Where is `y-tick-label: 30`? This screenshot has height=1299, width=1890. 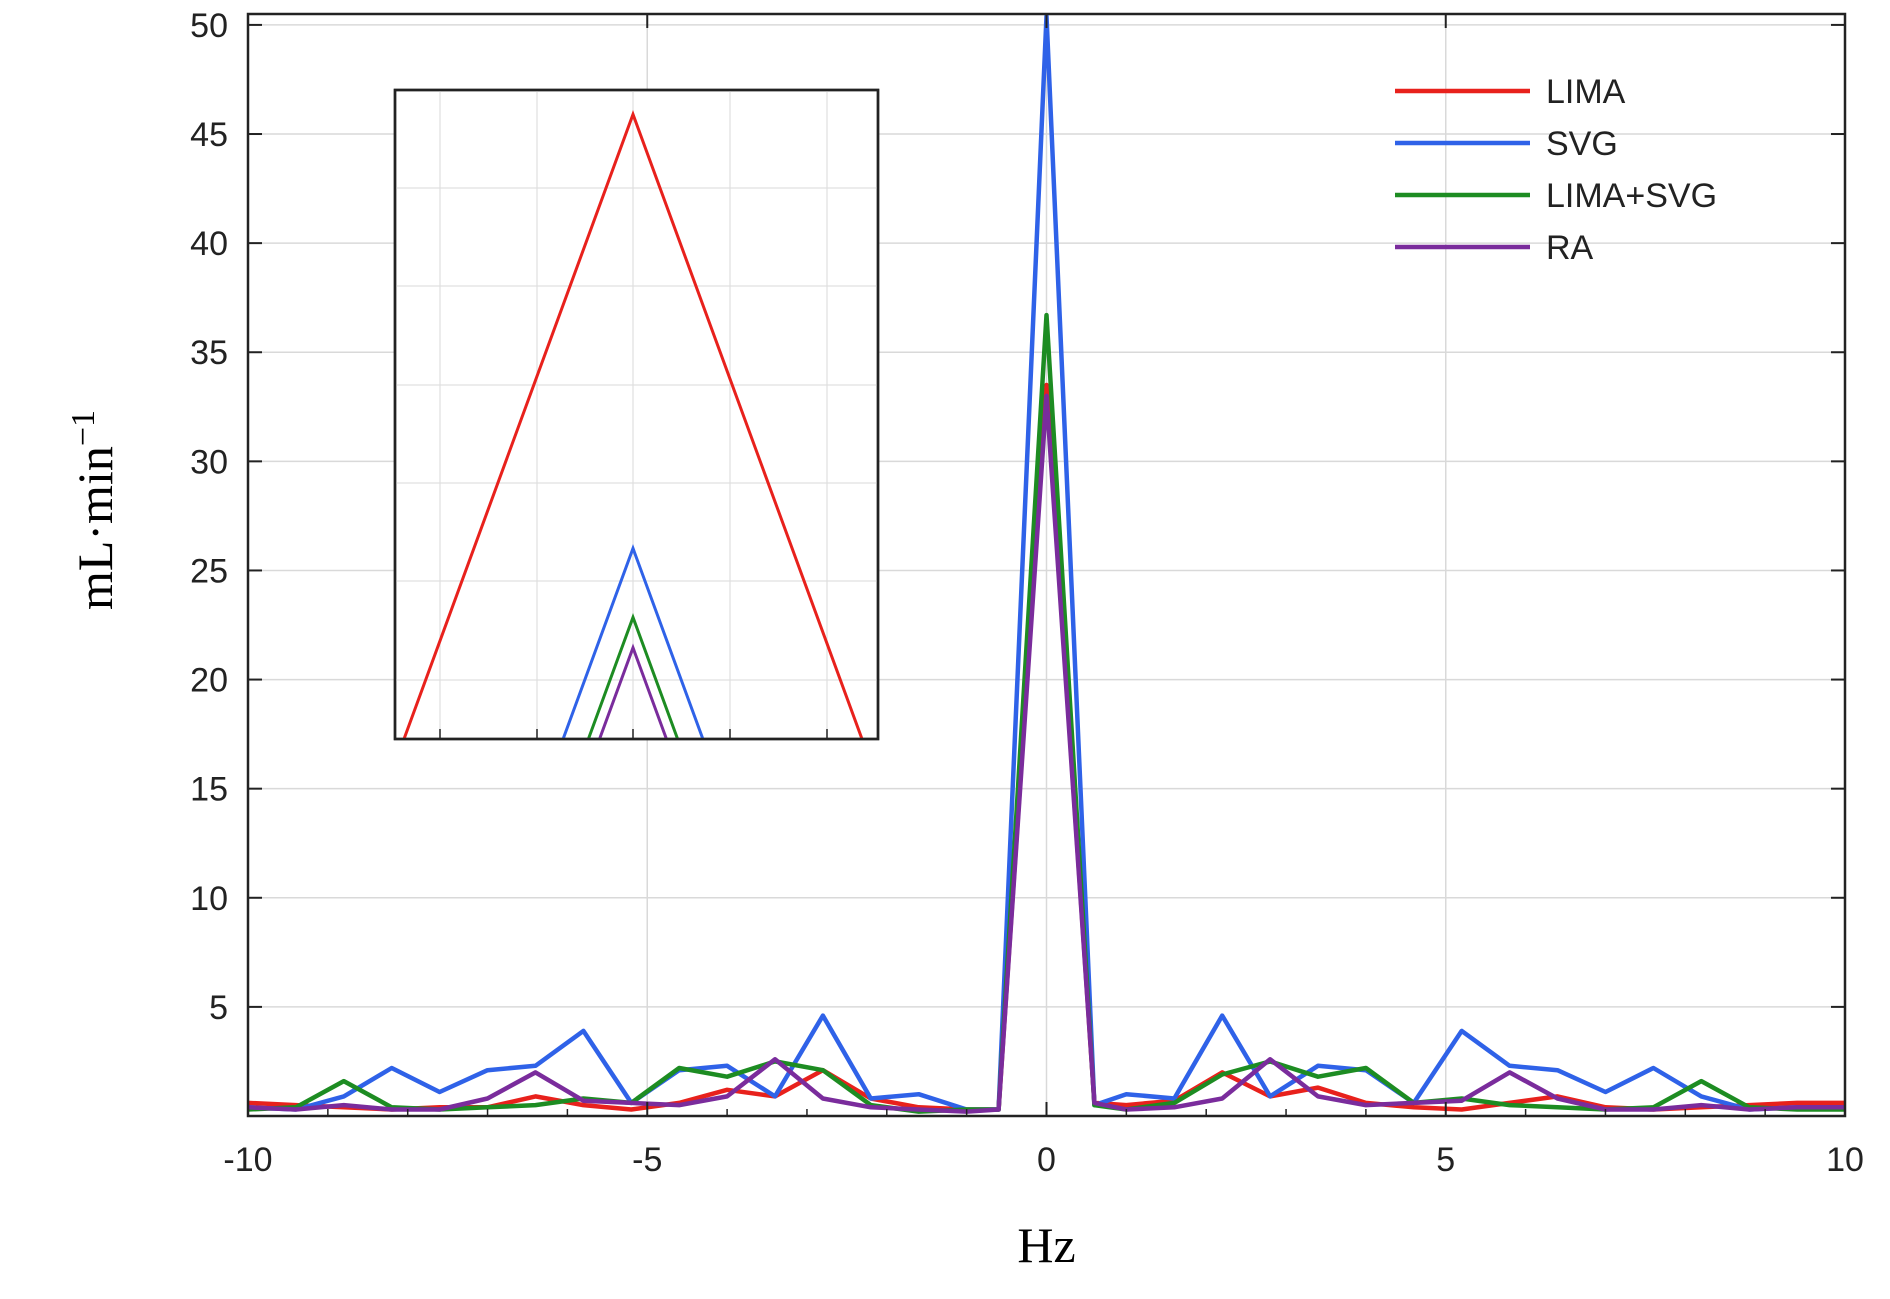 y-tick-label: 30 is located at coordinates (209, 462).